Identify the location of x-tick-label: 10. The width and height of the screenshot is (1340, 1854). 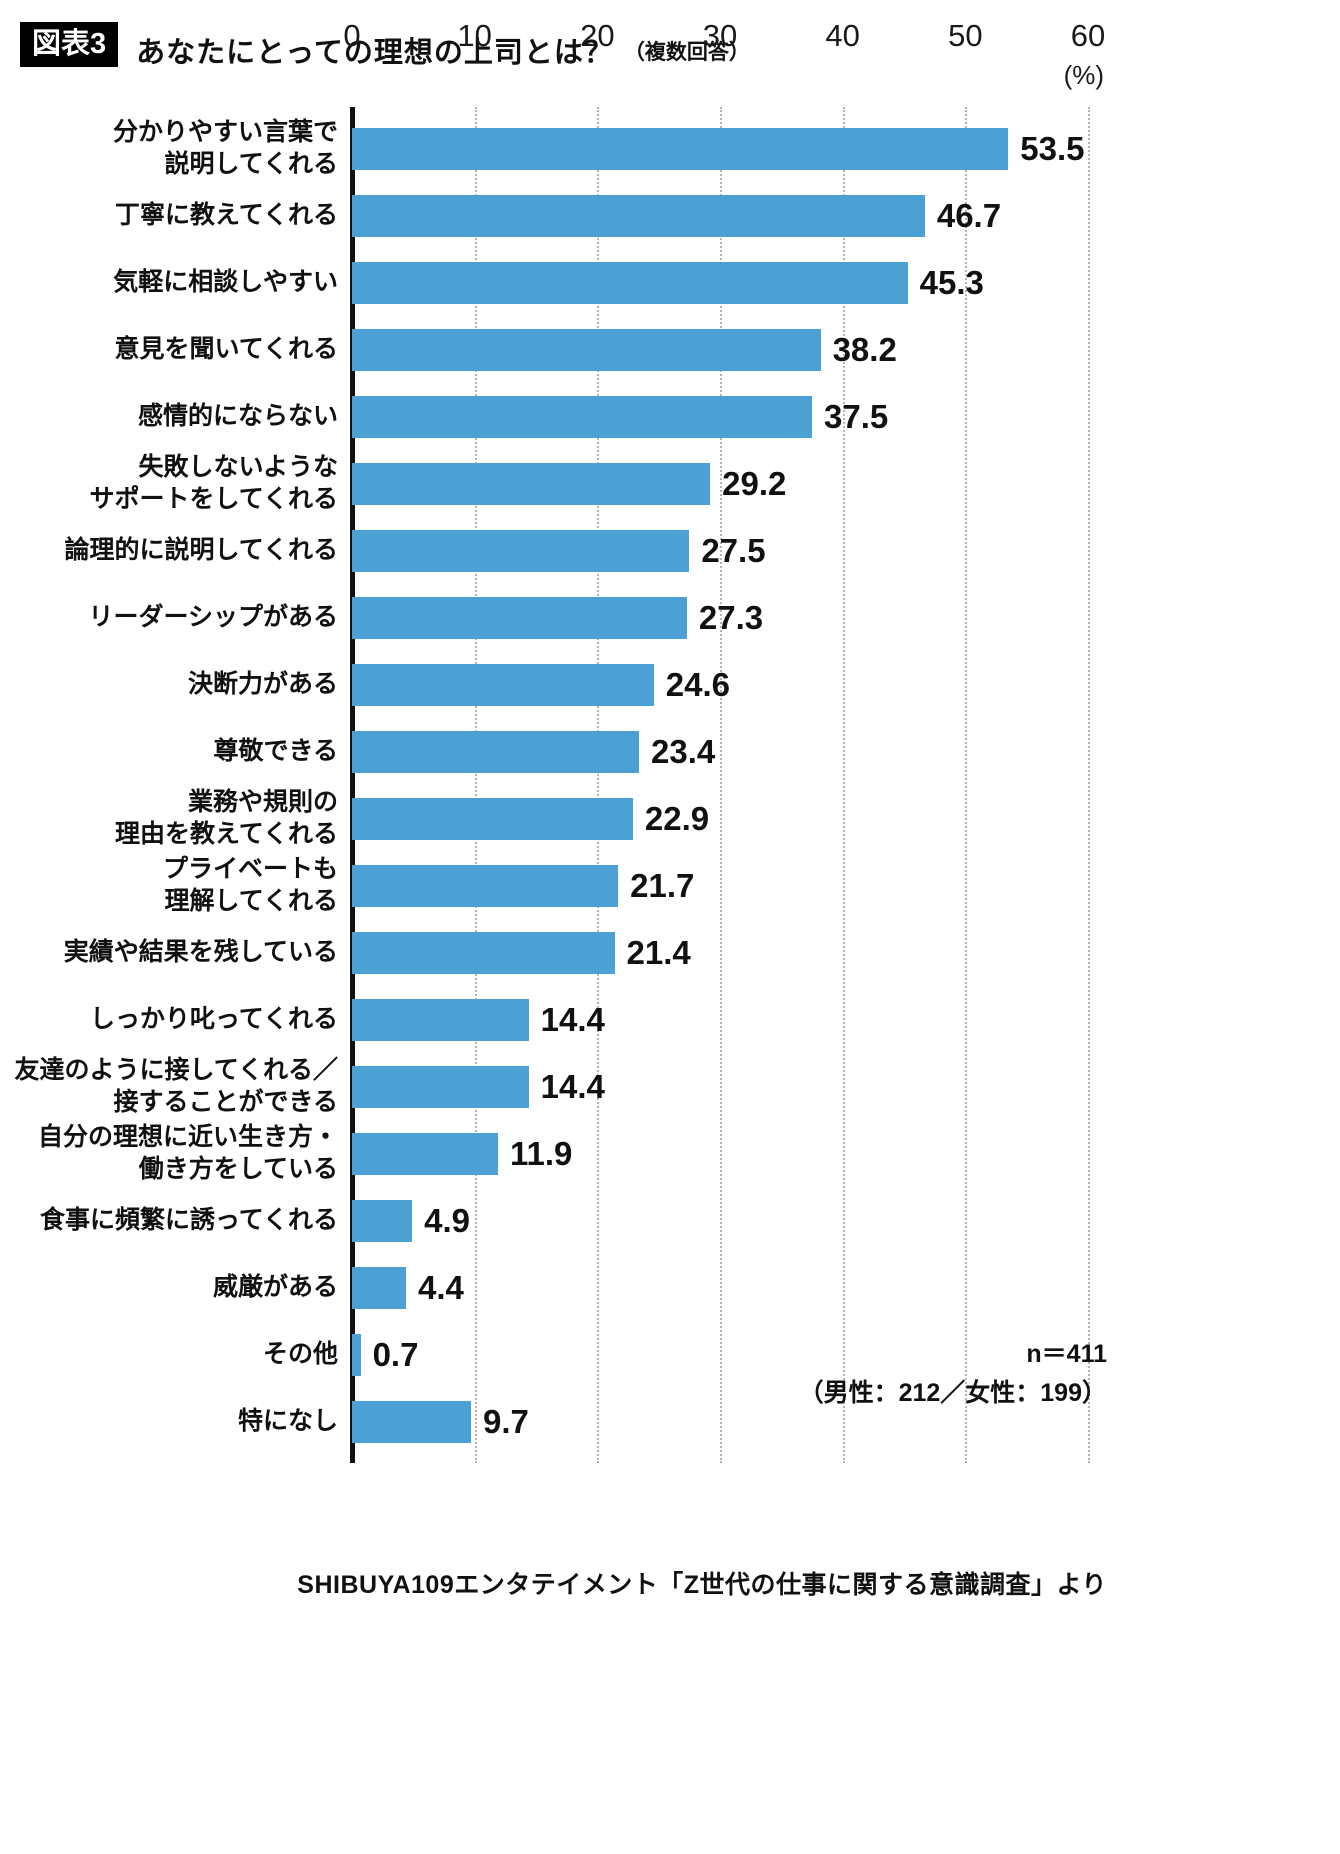
(474, 35).